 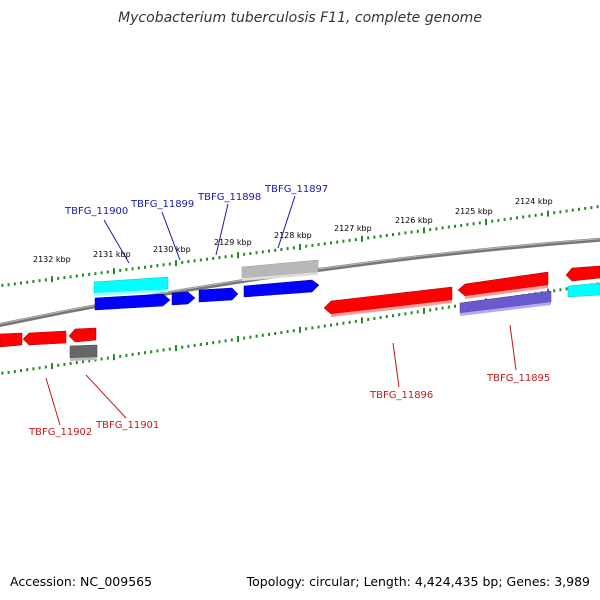 I want to click on feature-cyan-forward-shadow, so click(x=131, y=292).